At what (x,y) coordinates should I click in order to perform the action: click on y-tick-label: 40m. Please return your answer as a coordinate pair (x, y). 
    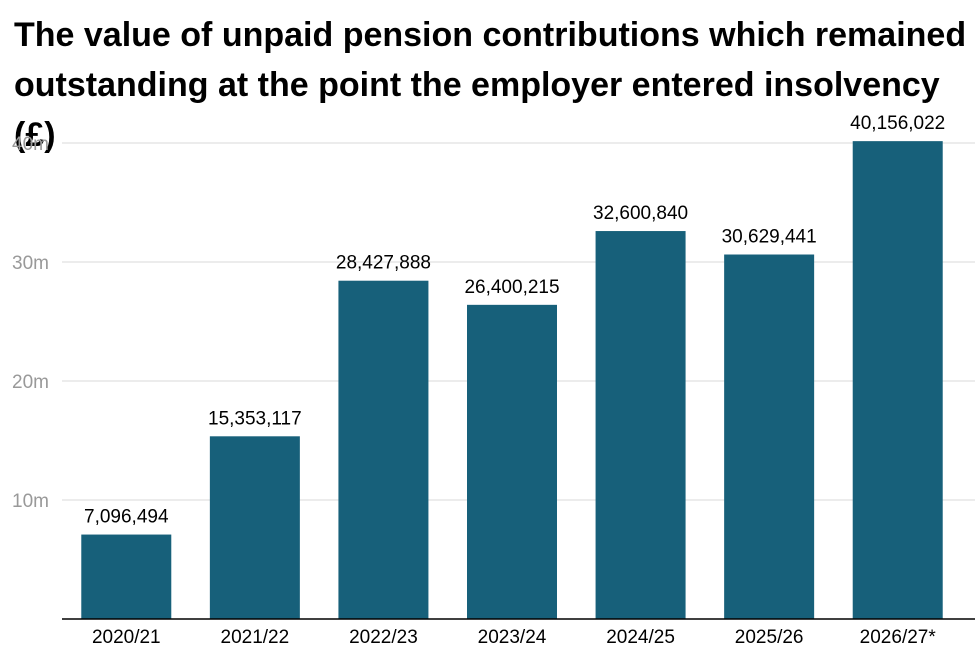
    Looking at the image, I should click on (30, 144).